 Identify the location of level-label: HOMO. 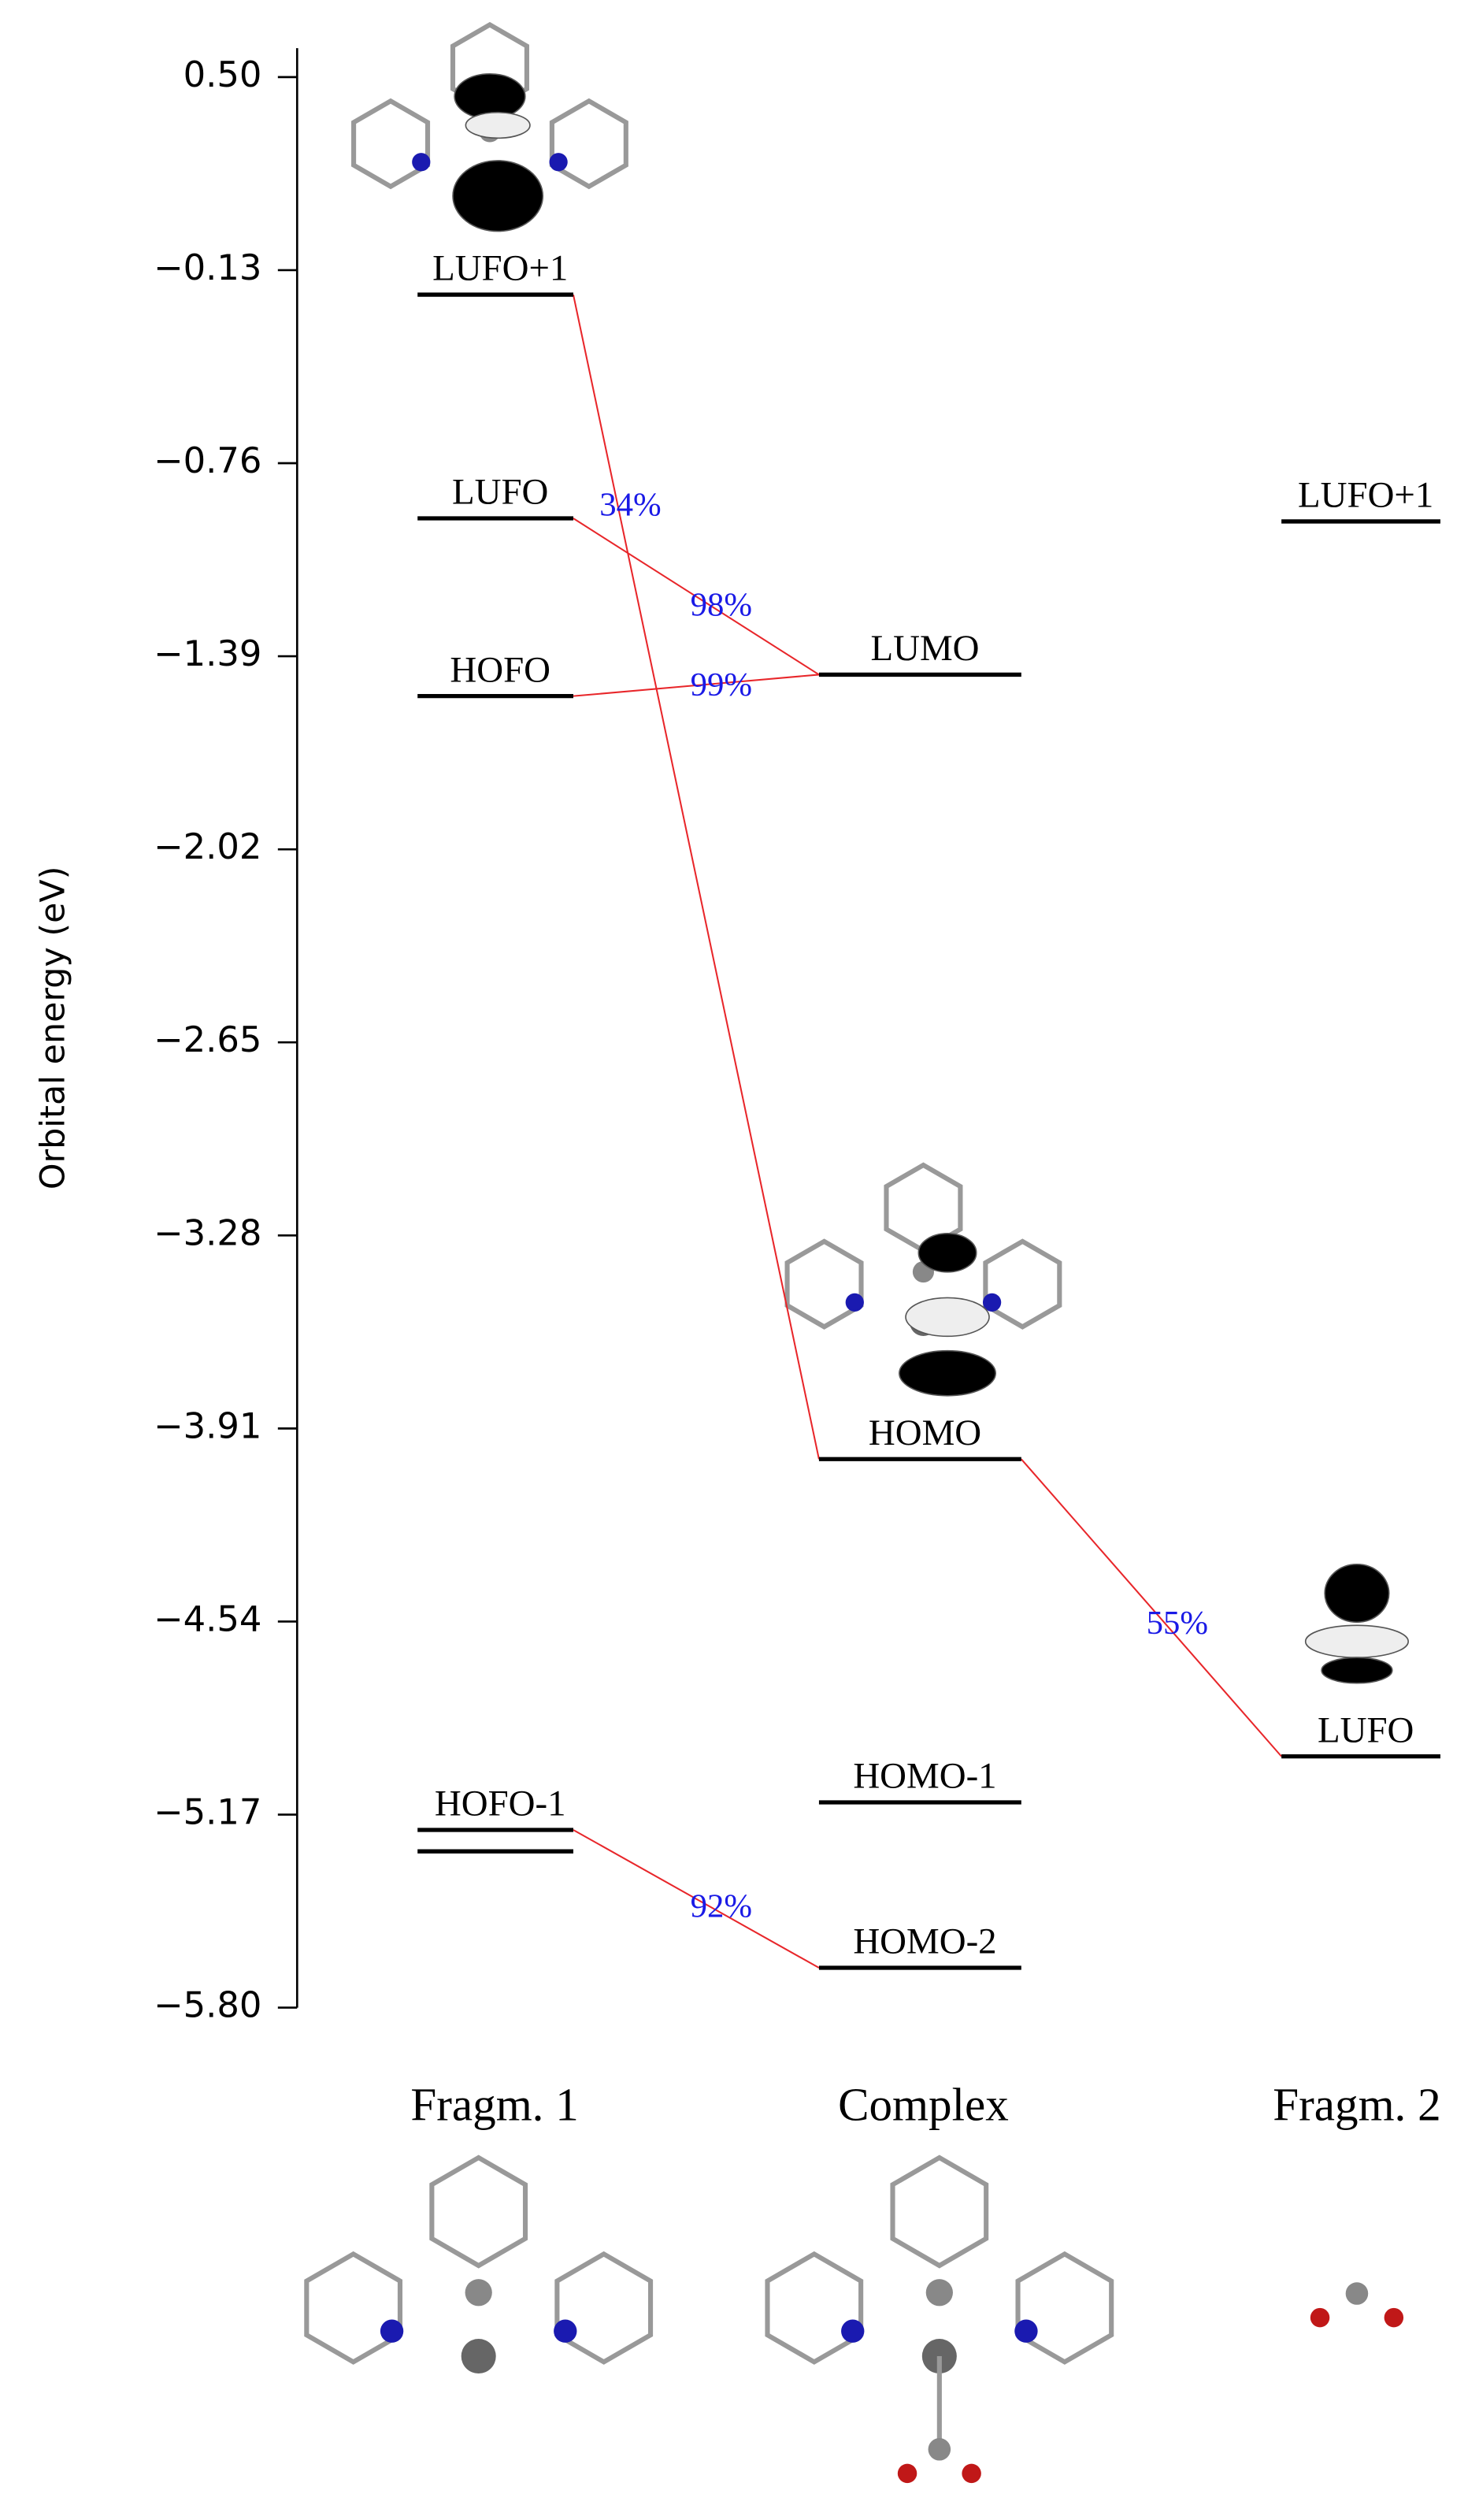
(925, 1432).